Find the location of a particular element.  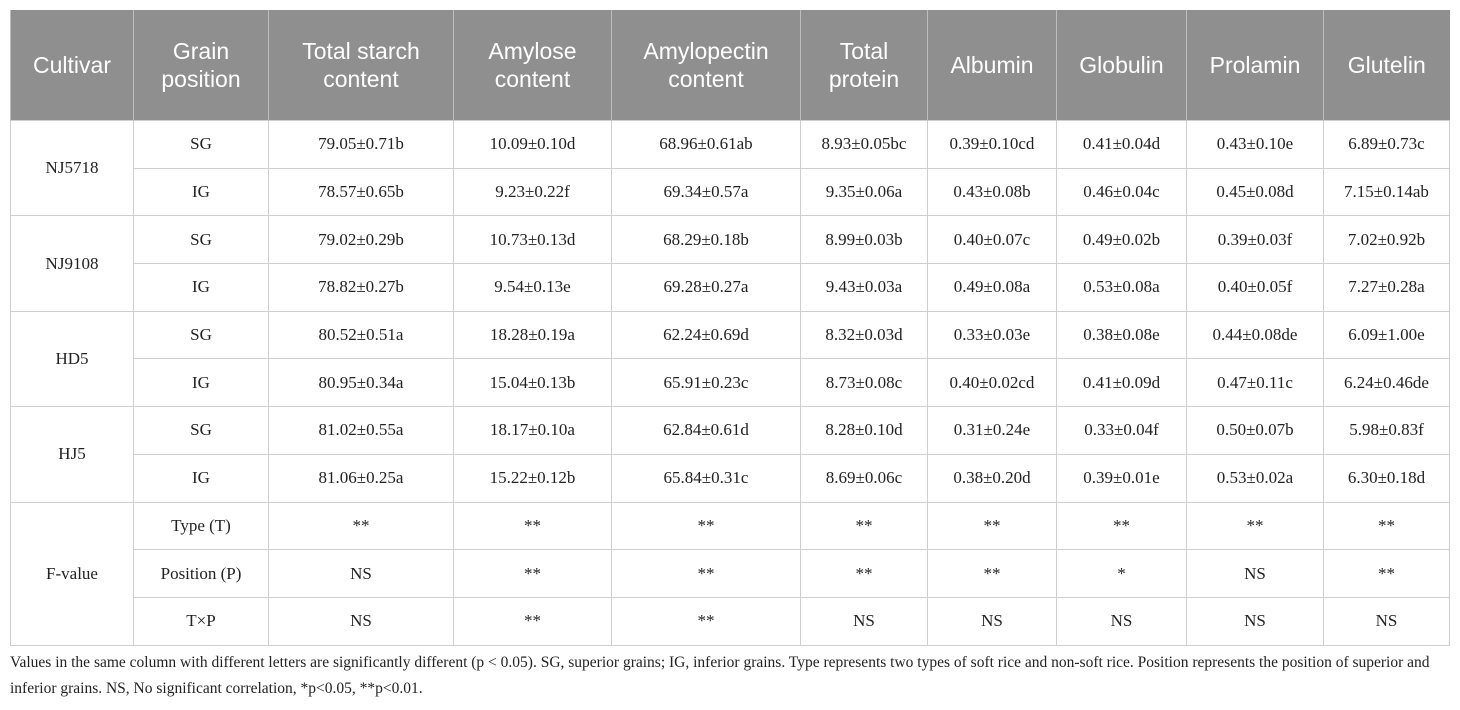

cell: 62.84±0.61d is located at coordinates (706, 430).